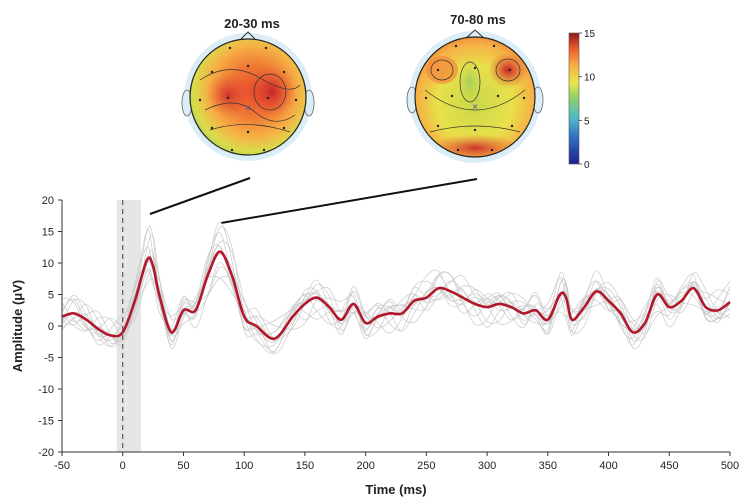  I want to click on x-tick-label: 300, so click(487, 466).